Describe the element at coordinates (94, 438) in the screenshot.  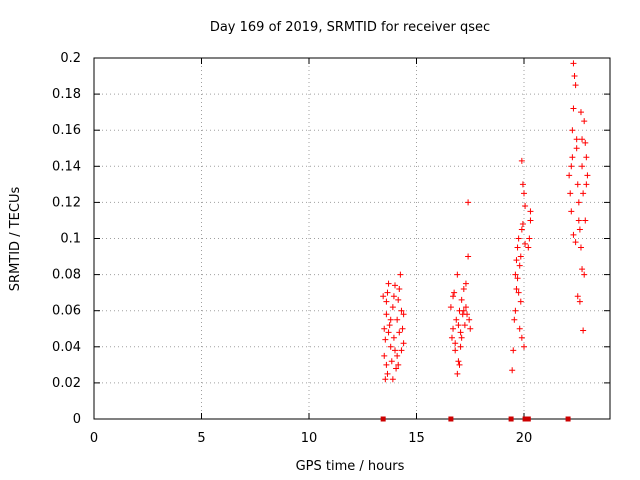
I see `x-tick-label: 0` at that location.